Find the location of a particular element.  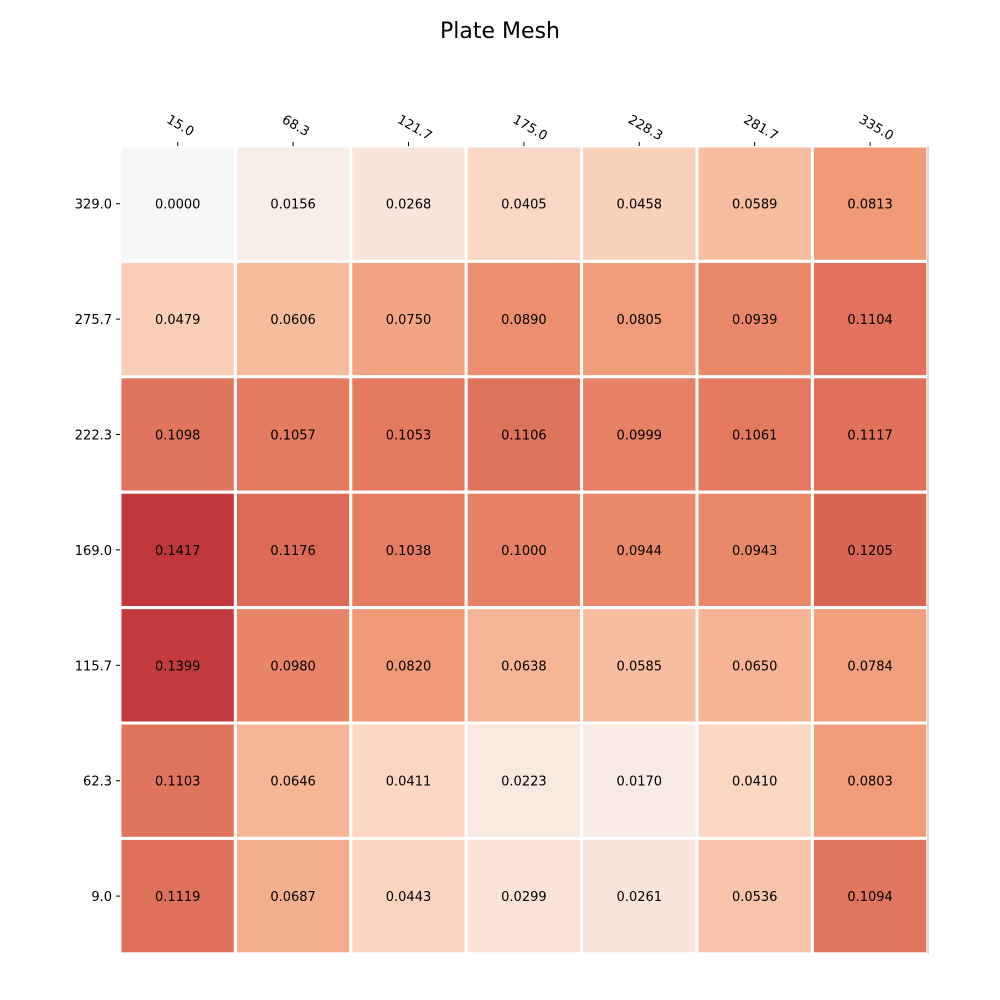

cell-value-label: 0.1106 is located at coordinates (524, 436).